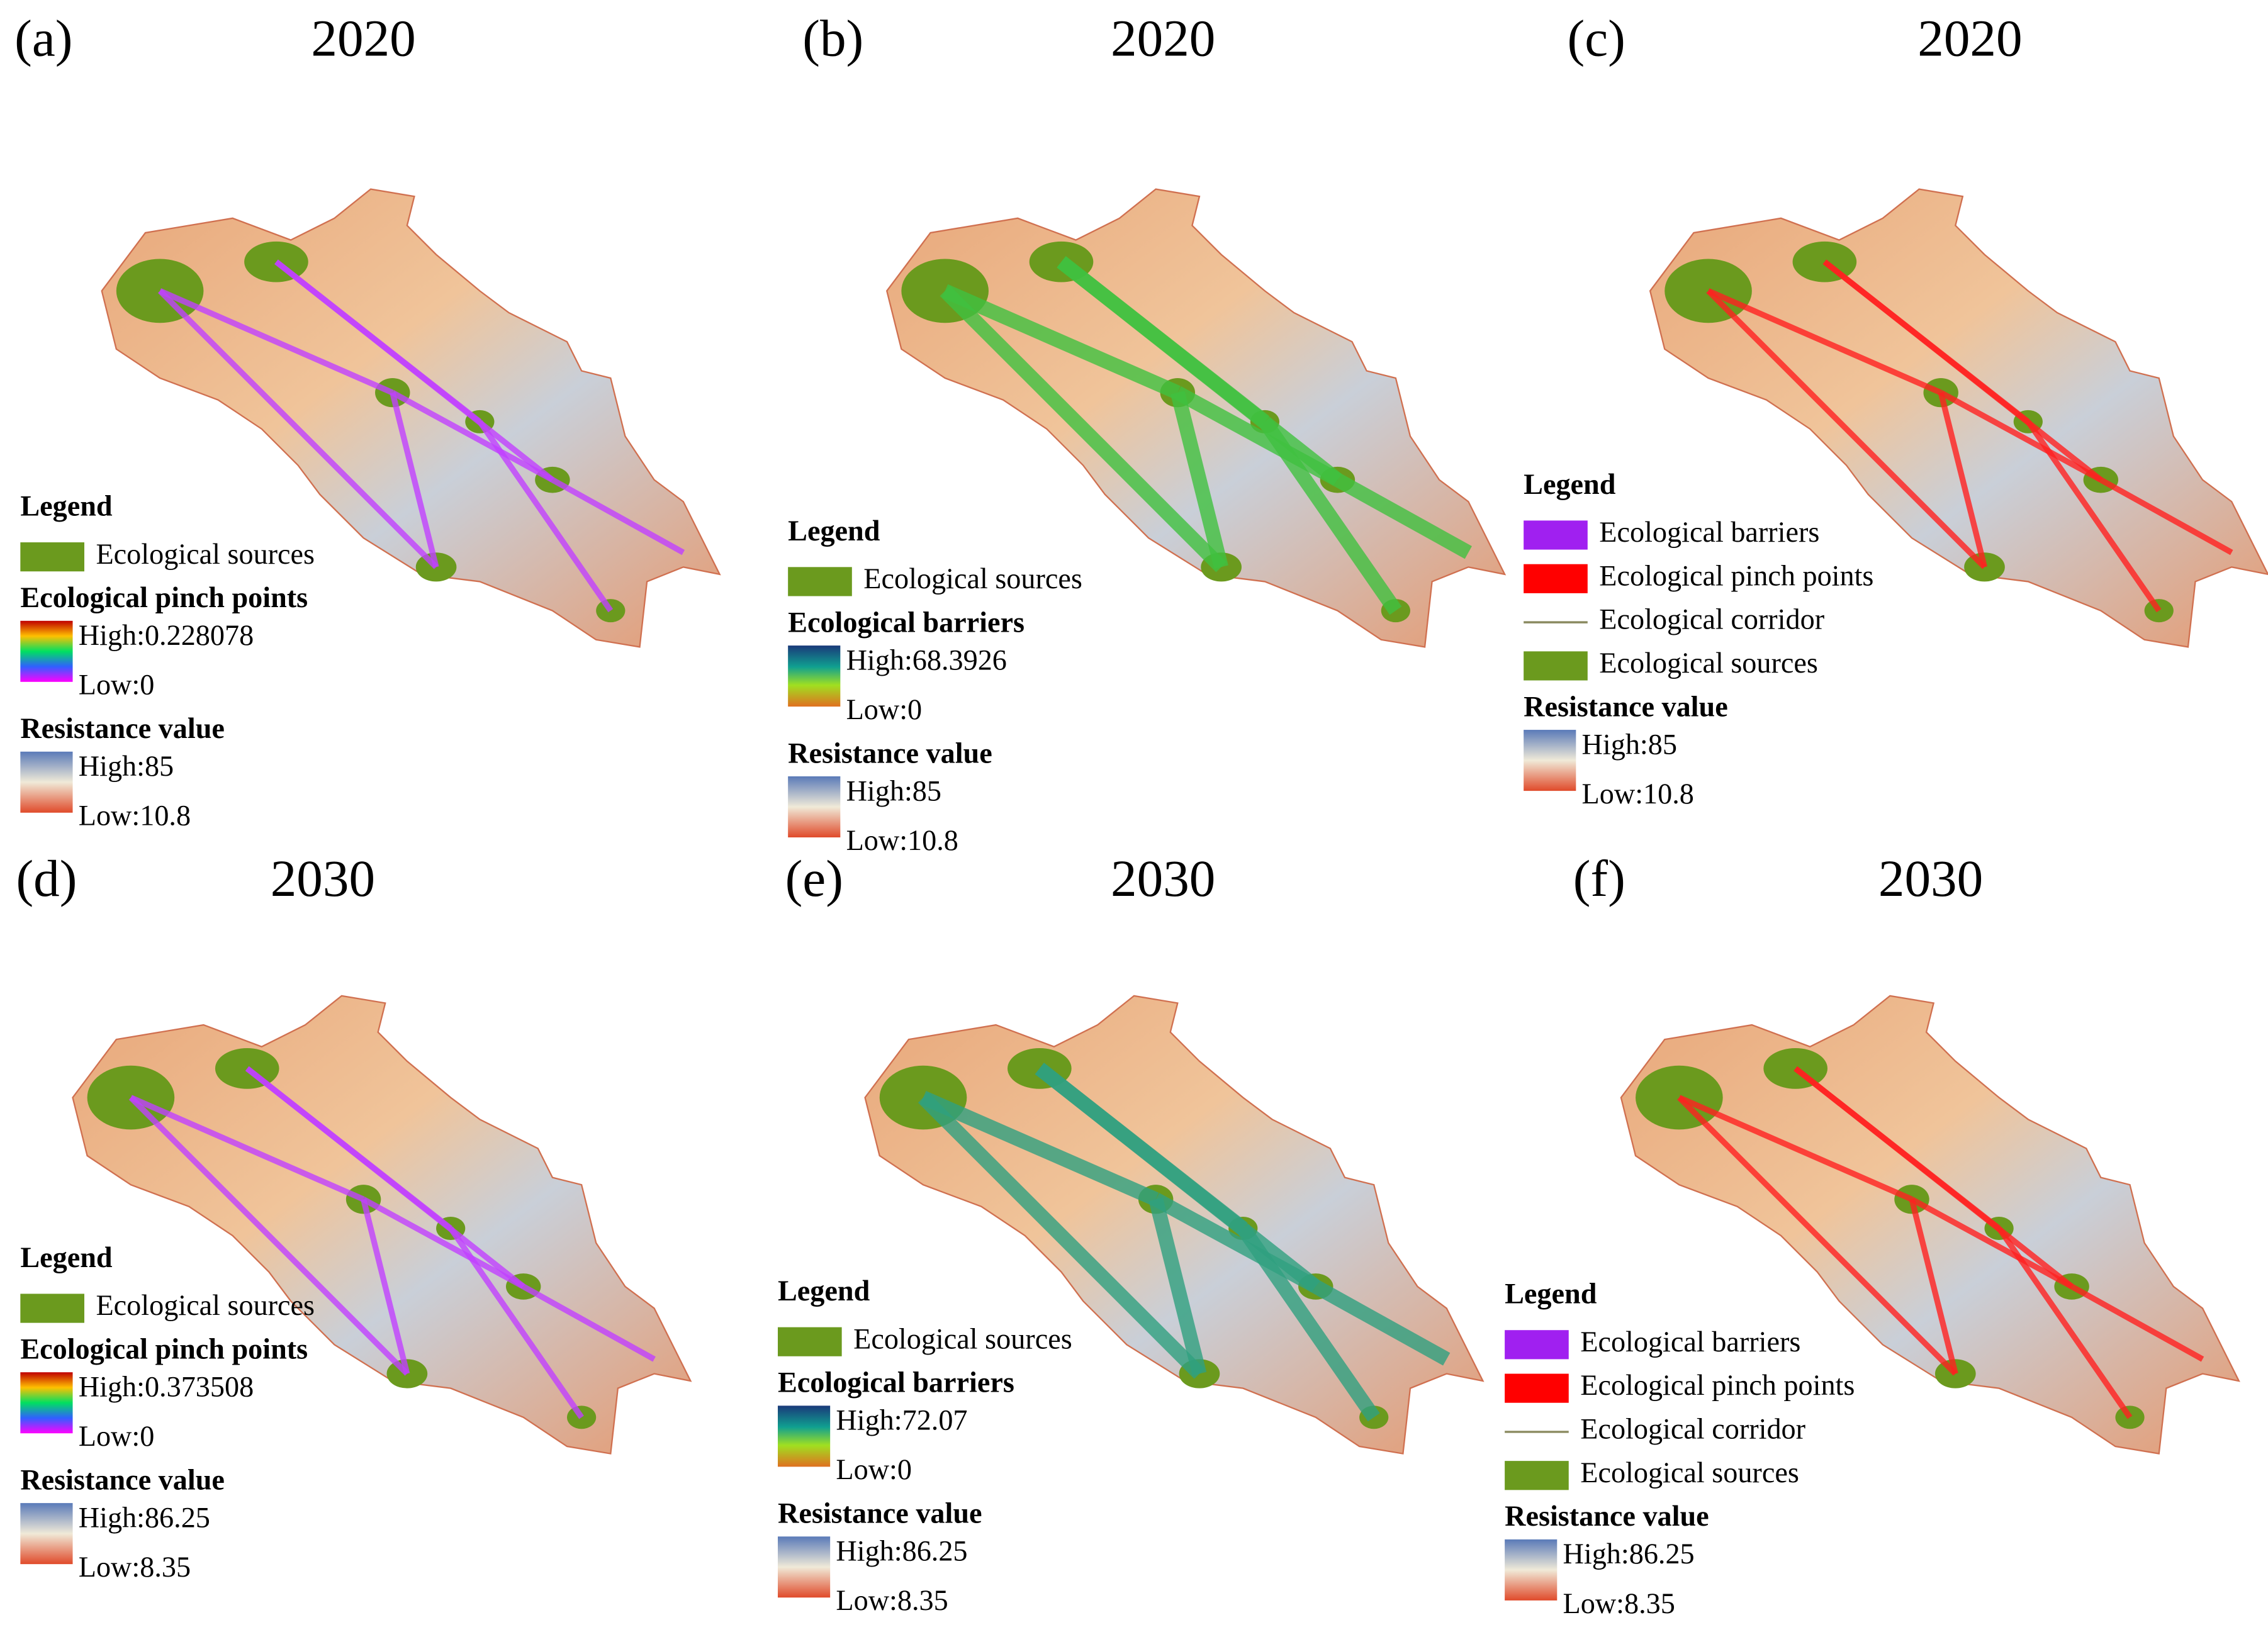 Image resolution: width=2268 pixels, height=1637 pixels. What do you see at coordinates (927, 660) in the screenshot?
I see `ramp-high: High:68.3926` at bounding box center [927, 660].